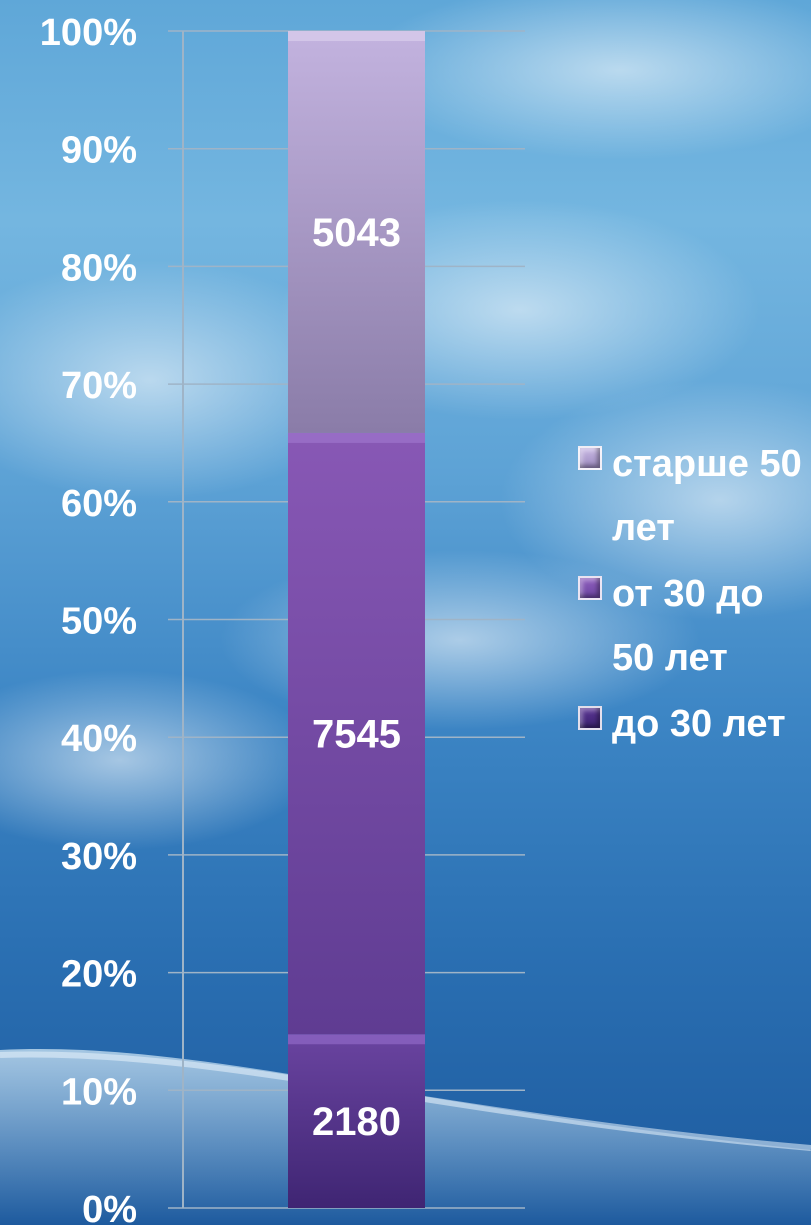 The image size is (811, 1225). Describe the element at coordinates (99, 386) in the screenshot. I see `y-tick-label: 70%` at that location.